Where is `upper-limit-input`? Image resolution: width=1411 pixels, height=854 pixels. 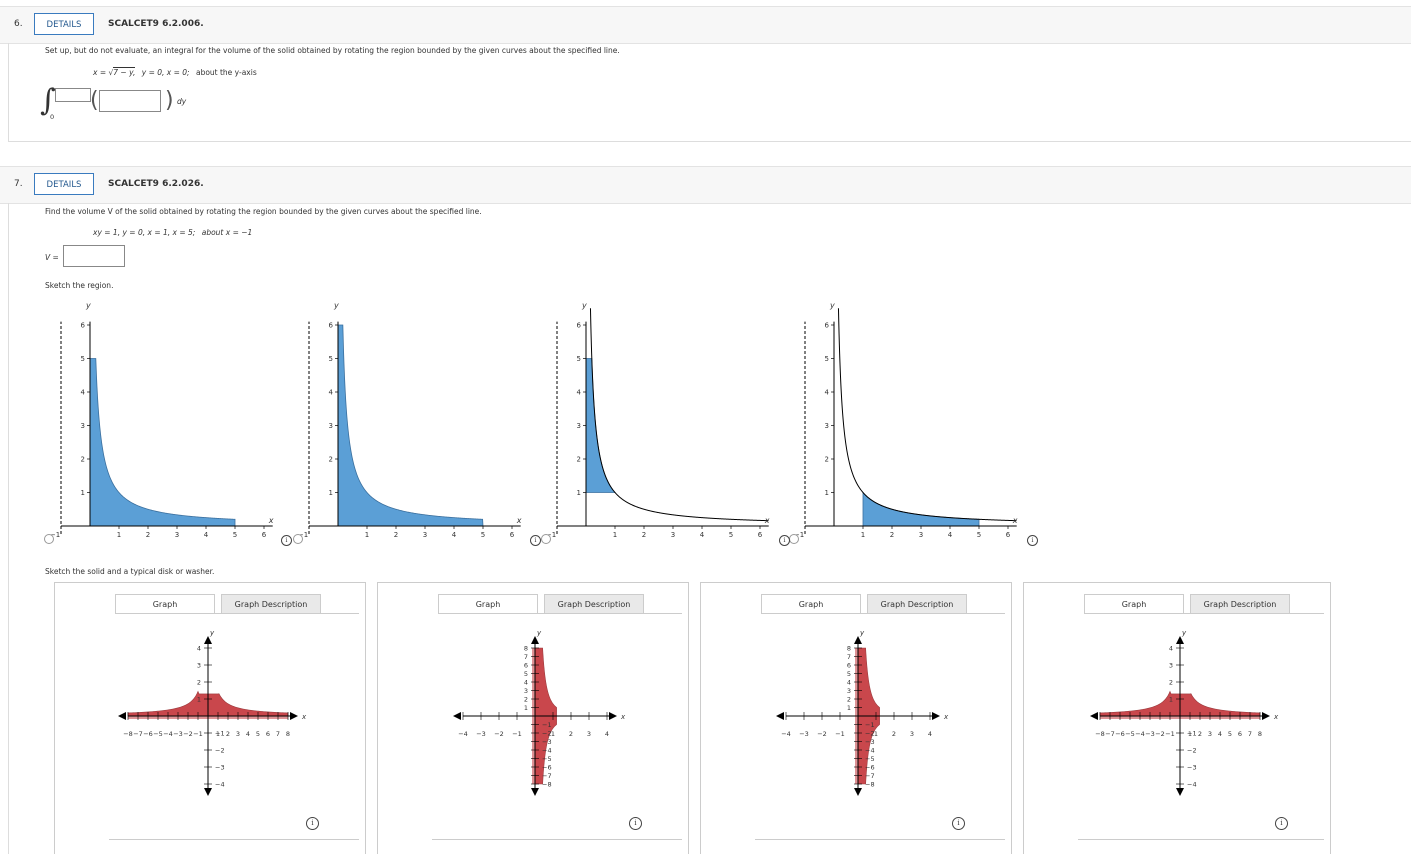
upper-limit-input is located at coordinates (73, 95).